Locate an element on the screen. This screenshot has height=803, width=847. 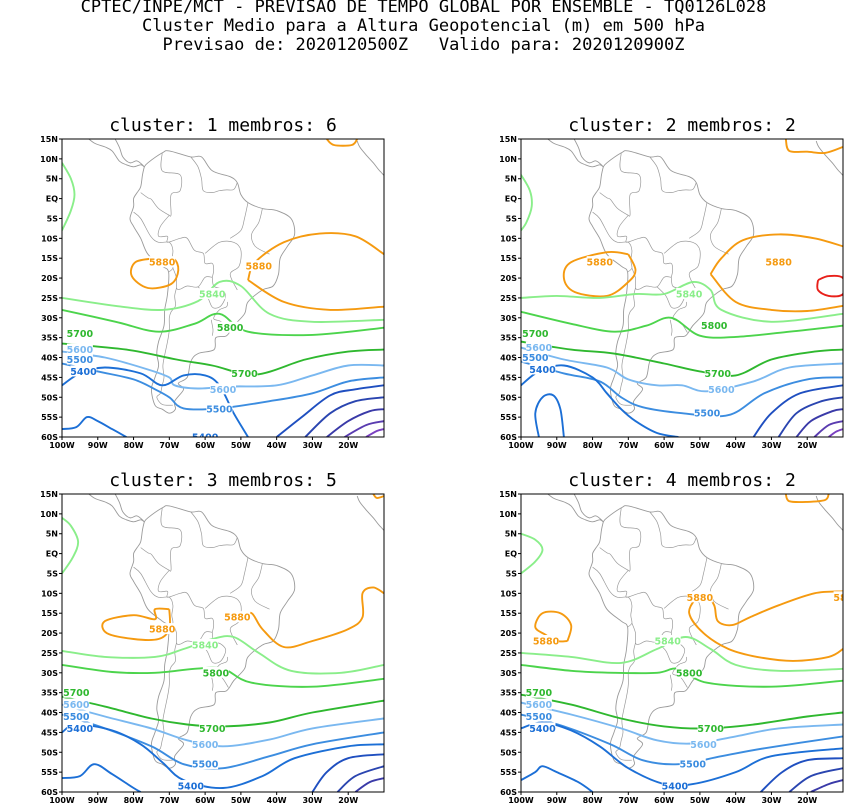
panel-title: cluster: 2 membros: 2 is located at coordinates (682, 125).